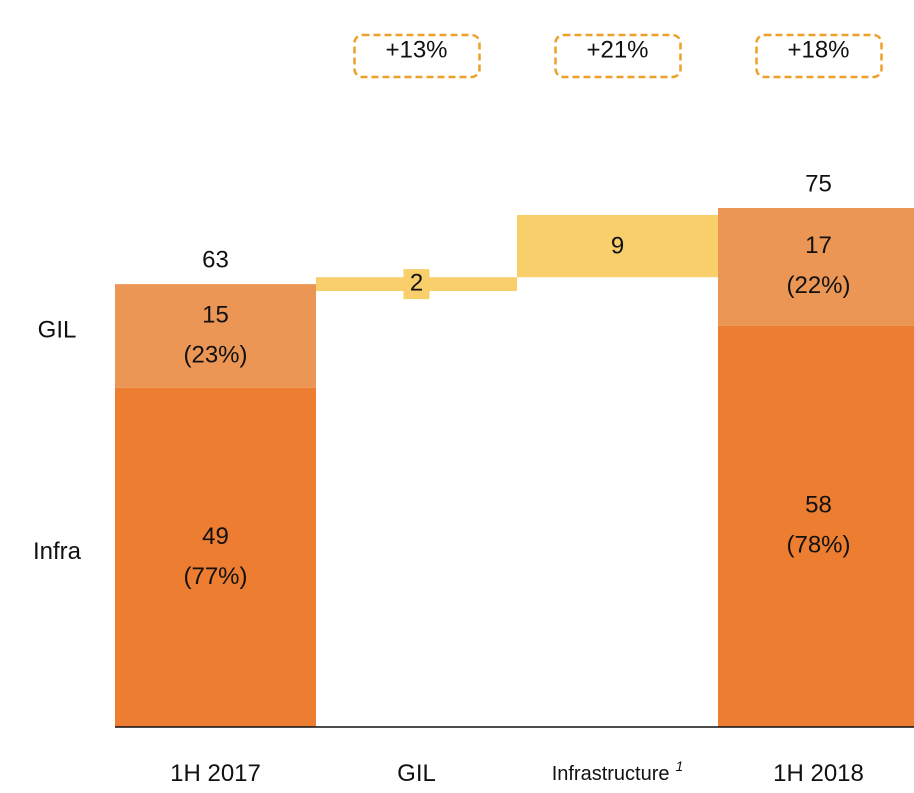 The image size is (914, 793). What do you see at coordinates (818, 183) in the screenshot?
I see `total-label: 75` at bounding box center [818, 183].